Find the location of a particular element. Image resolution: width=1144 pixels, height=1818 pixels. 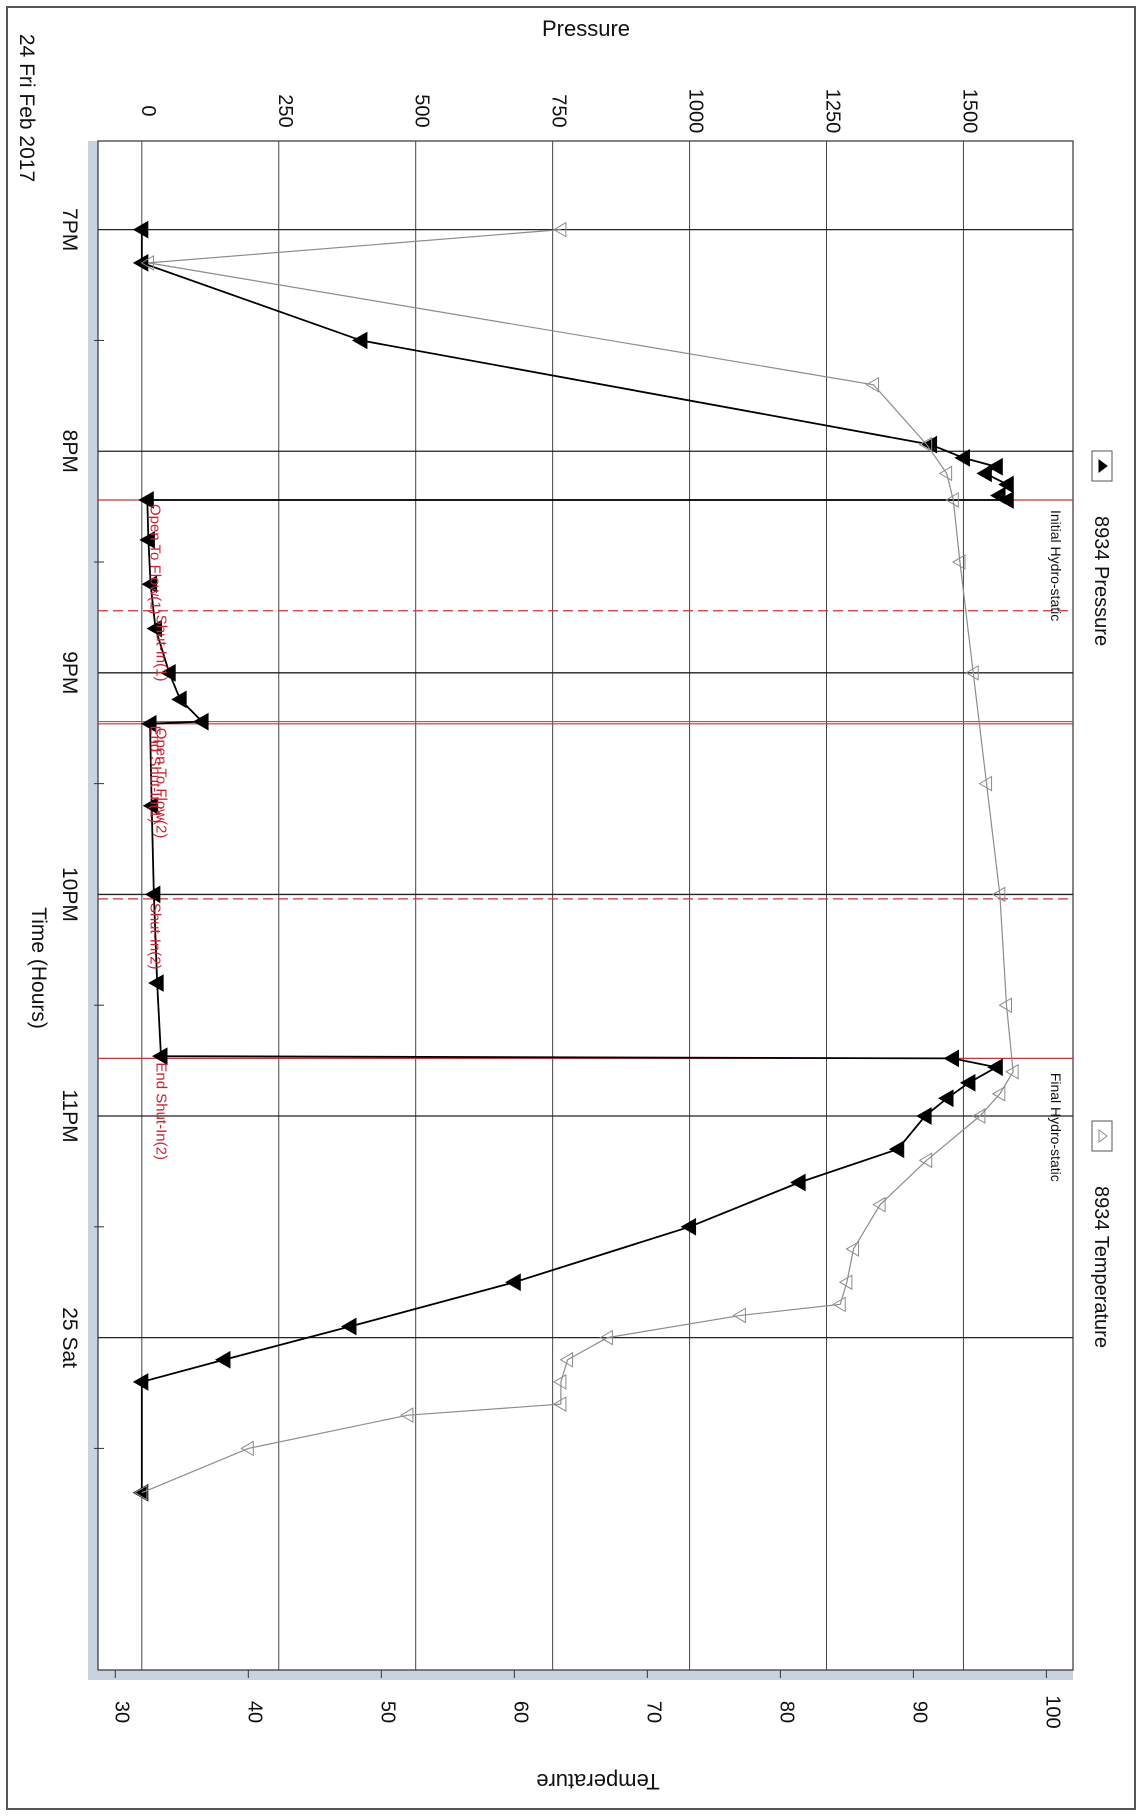

hydrostatic-annotation: Initial Hydro-static is located at coordinates (1056, 565).